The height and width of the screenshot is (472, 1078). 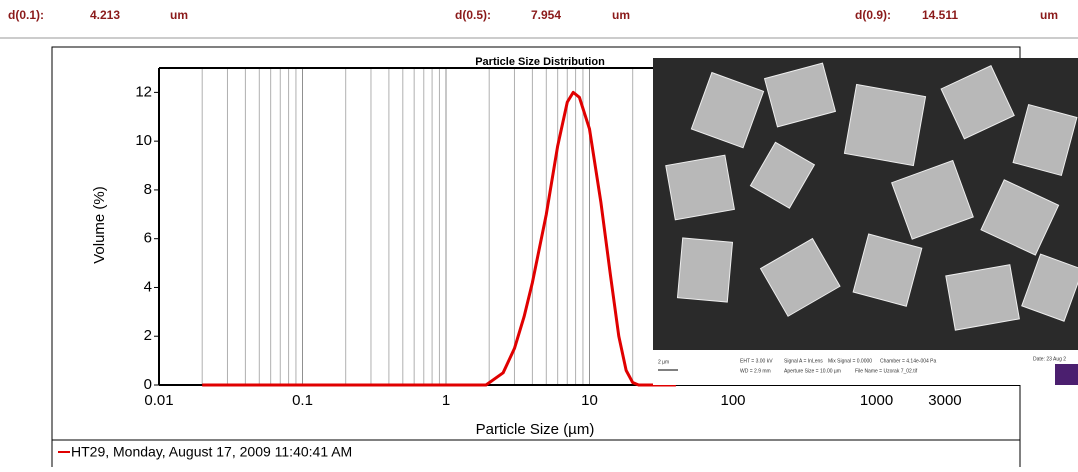 What do you see at coordinates (99, 225) in the screenshot?
I see `y-axis-label: Volume (%)` at bounding box center [99, 225].